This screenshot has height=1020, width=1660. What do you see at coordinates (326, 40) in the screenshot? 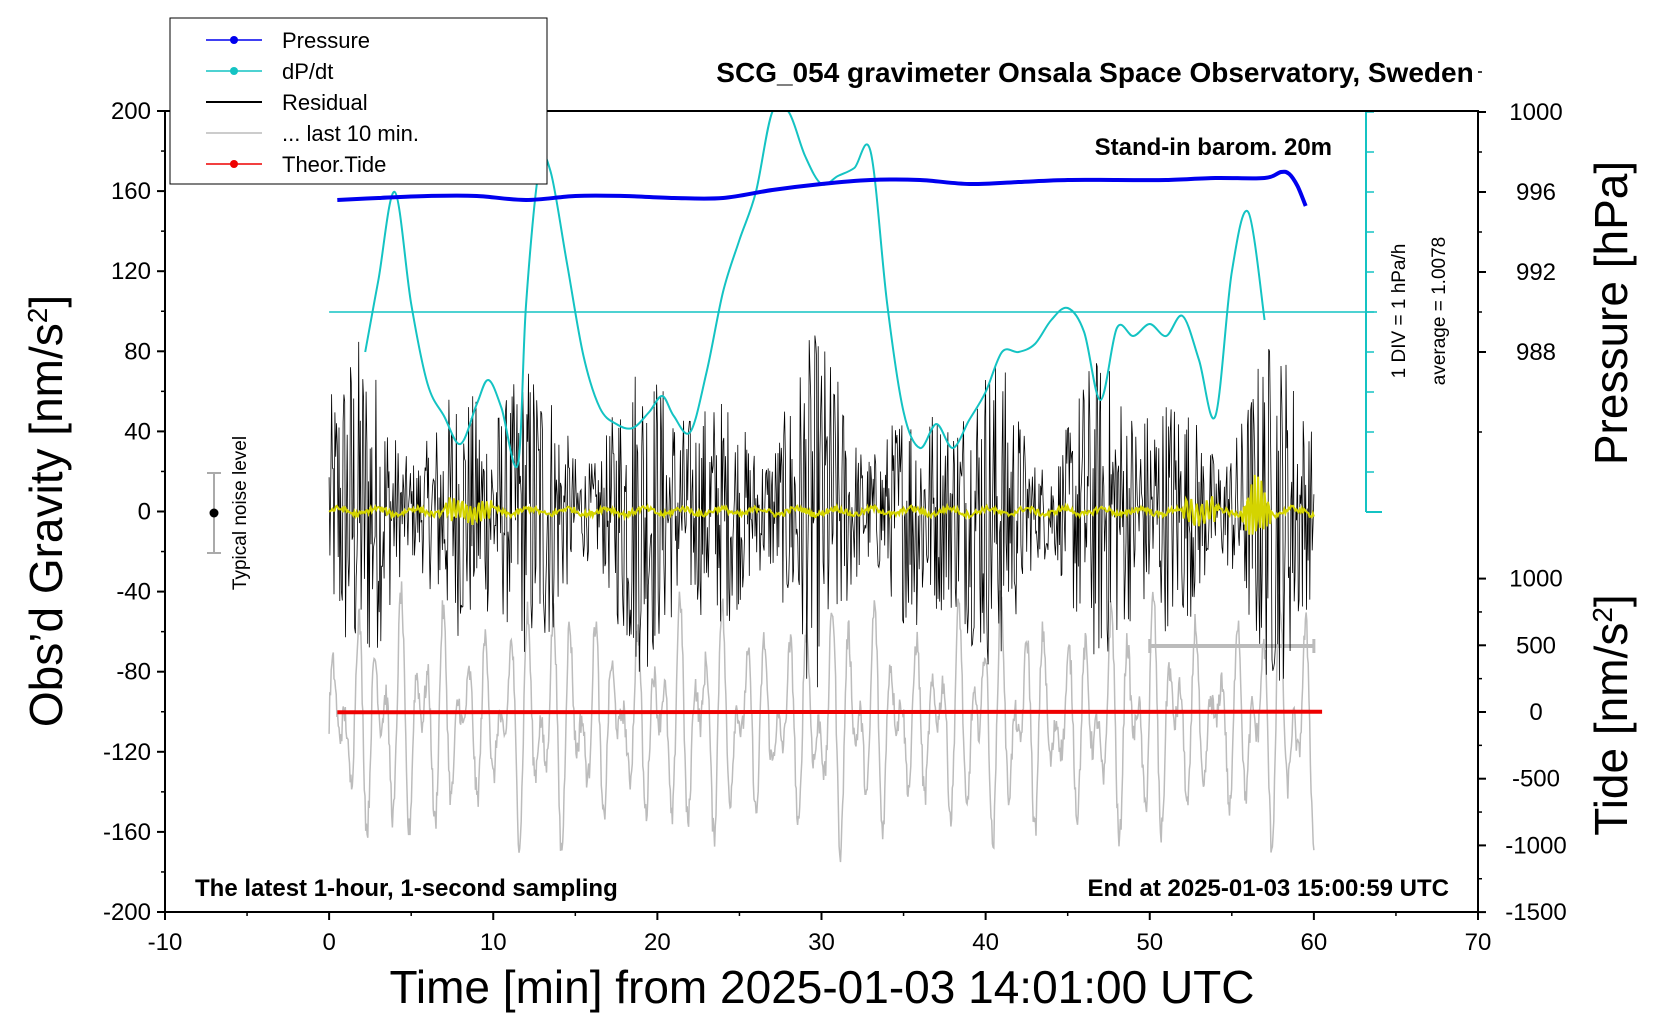
I see `legend-label: Pressure` at bounding box center [326, 40].